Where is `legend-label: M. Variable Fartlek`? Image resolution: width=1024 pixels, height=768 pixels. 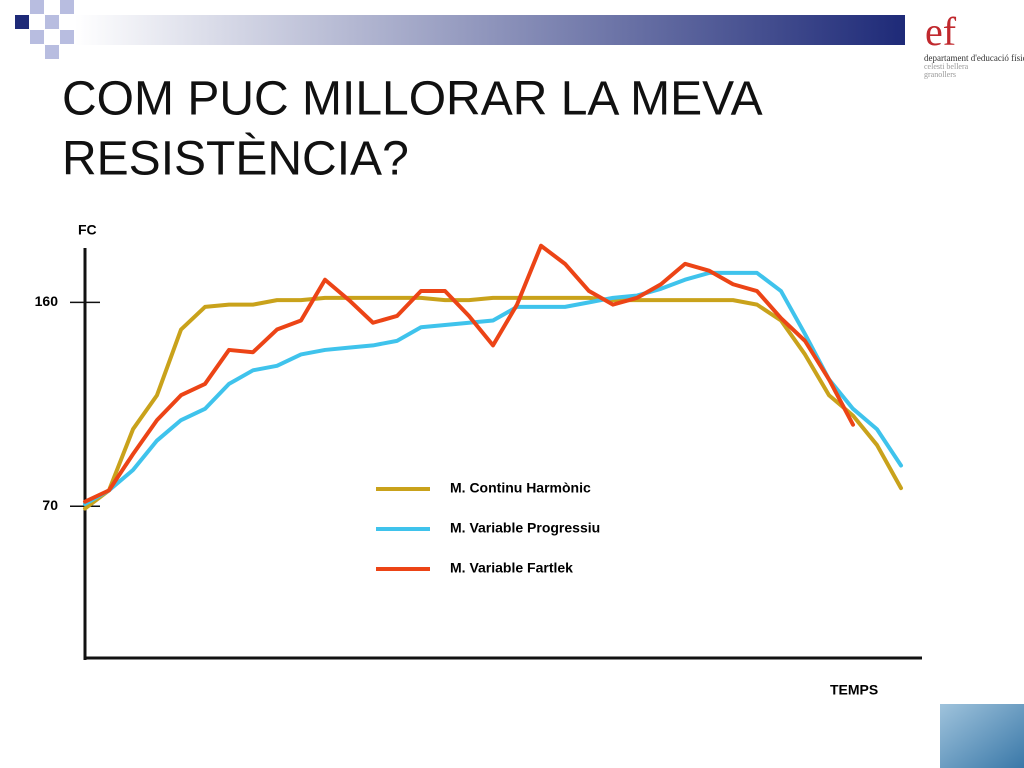
legend-label: M. Variable Fartlek is located at coordinates (511, 568).